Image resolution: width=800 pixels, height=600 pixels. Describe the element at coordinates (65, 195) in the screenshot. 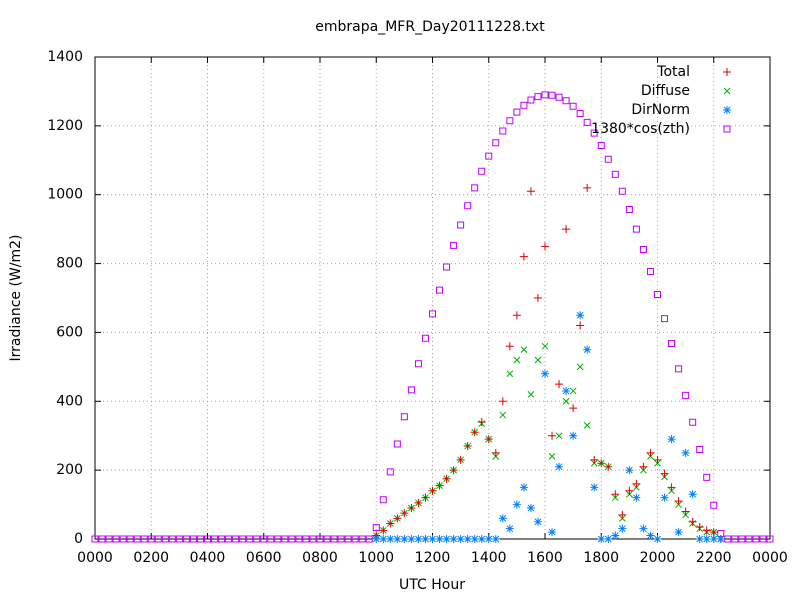

I see `y-tick-label: 1000` at that location.